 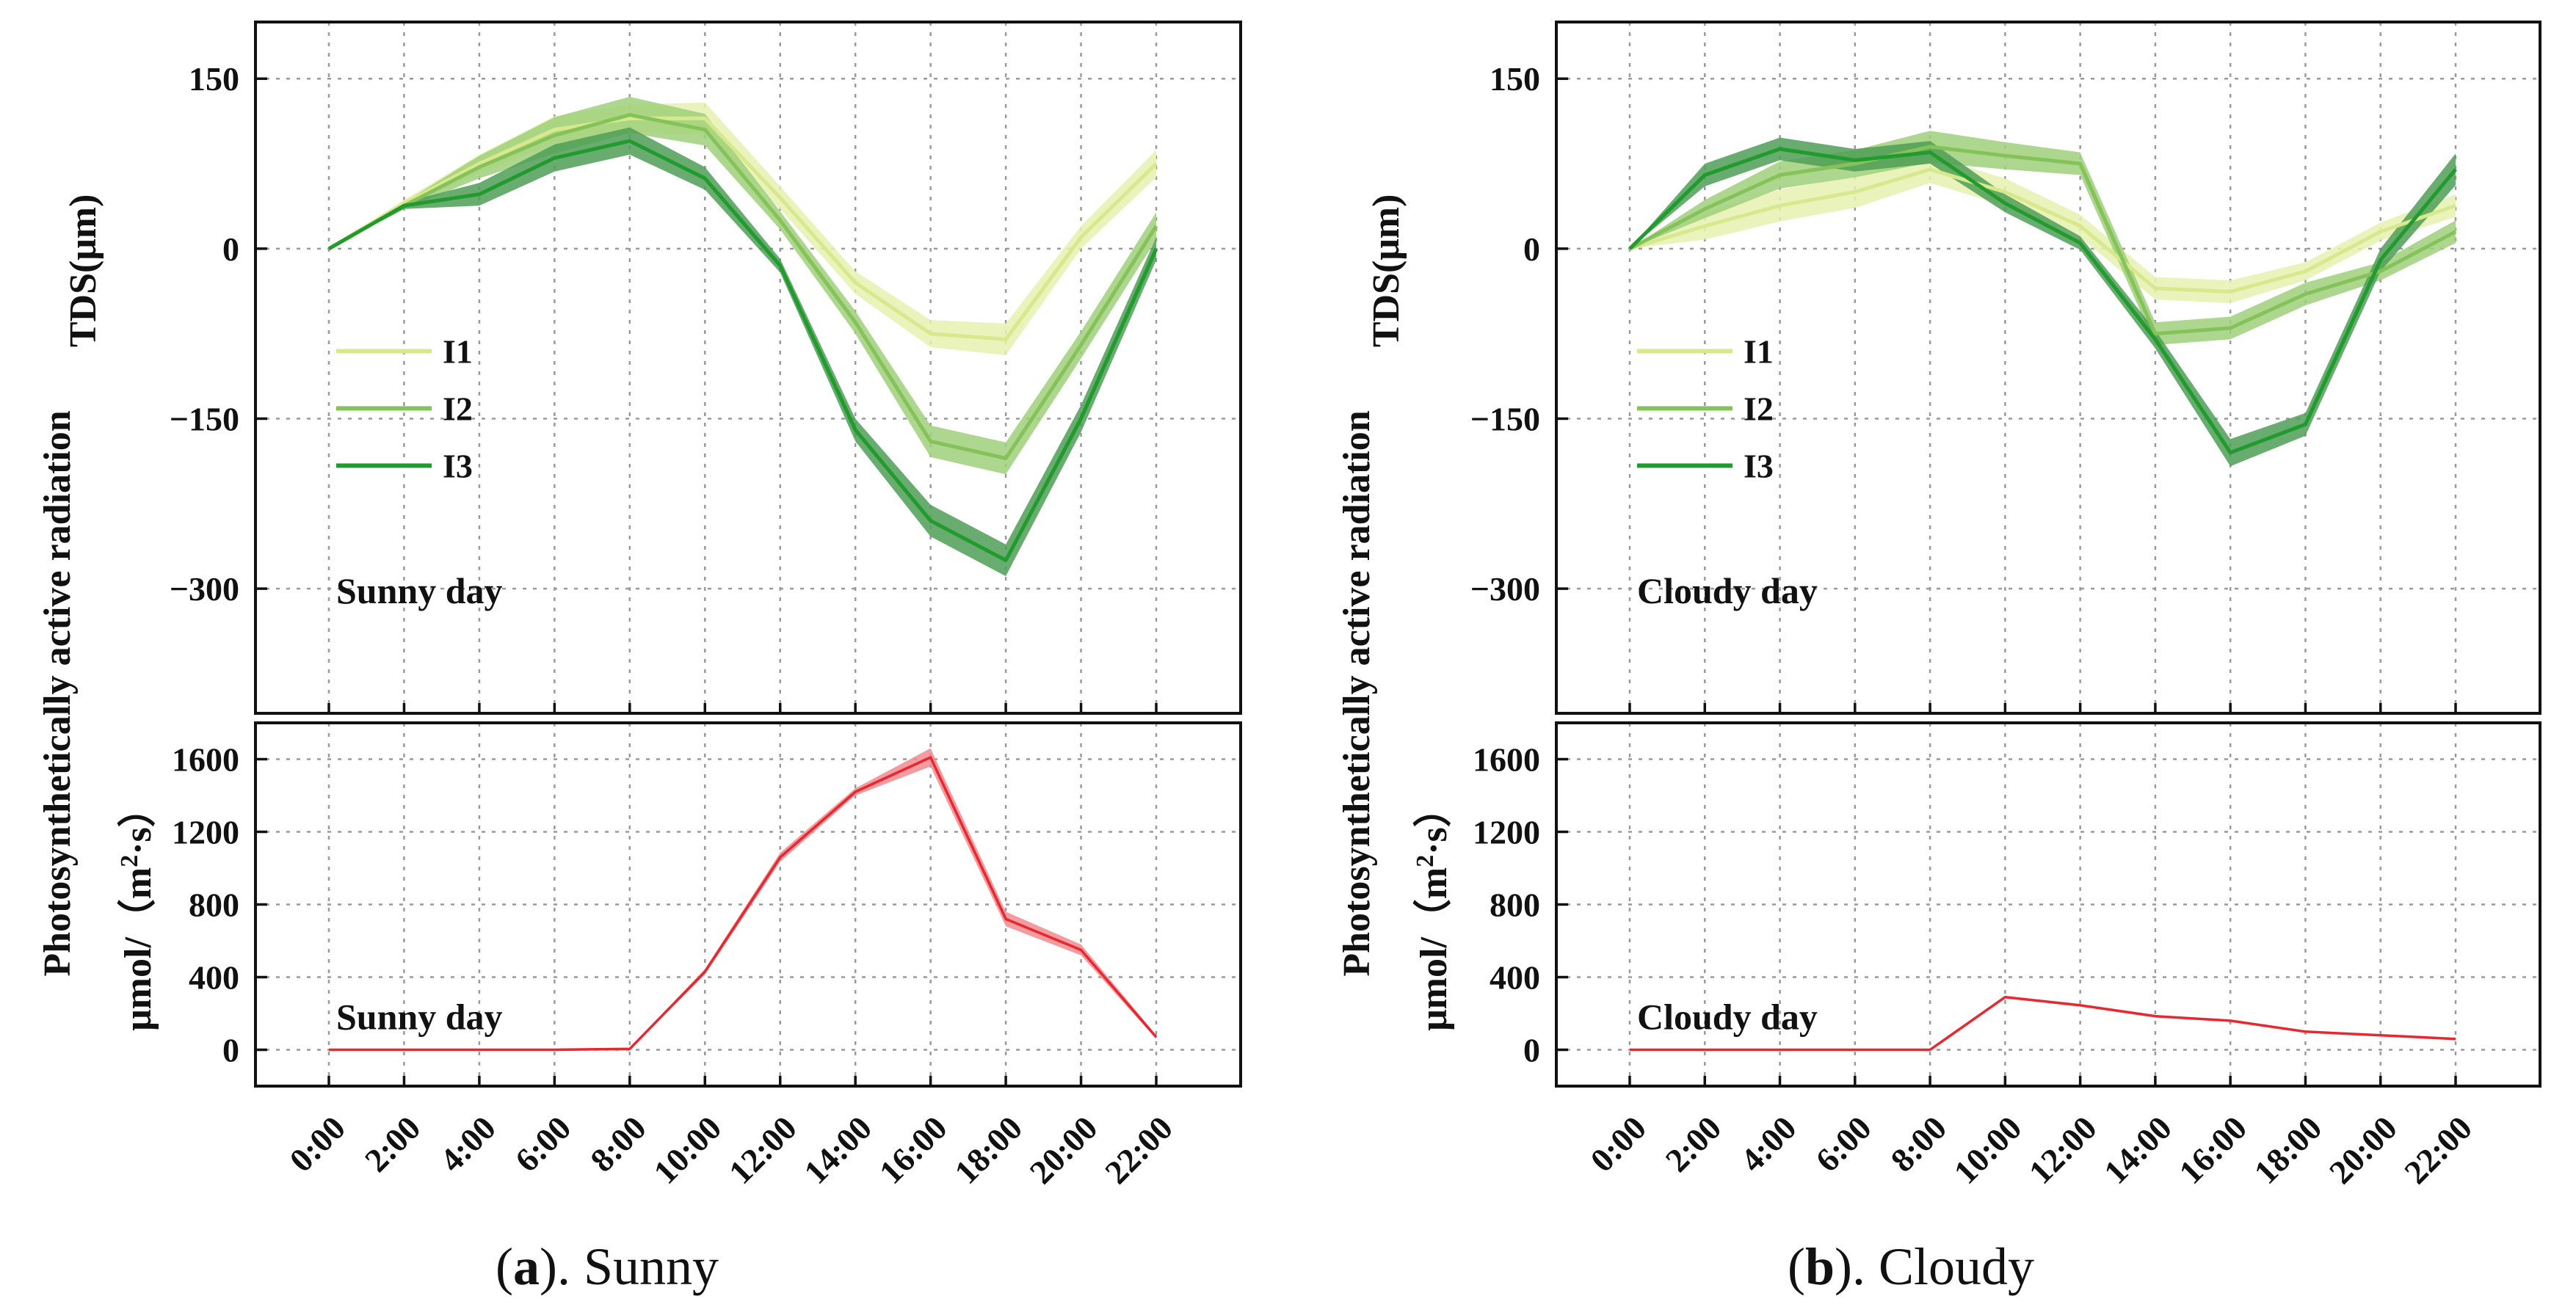 I want to click on panel-a-tds-ytick-label: −150, so click(x=205, y=419).